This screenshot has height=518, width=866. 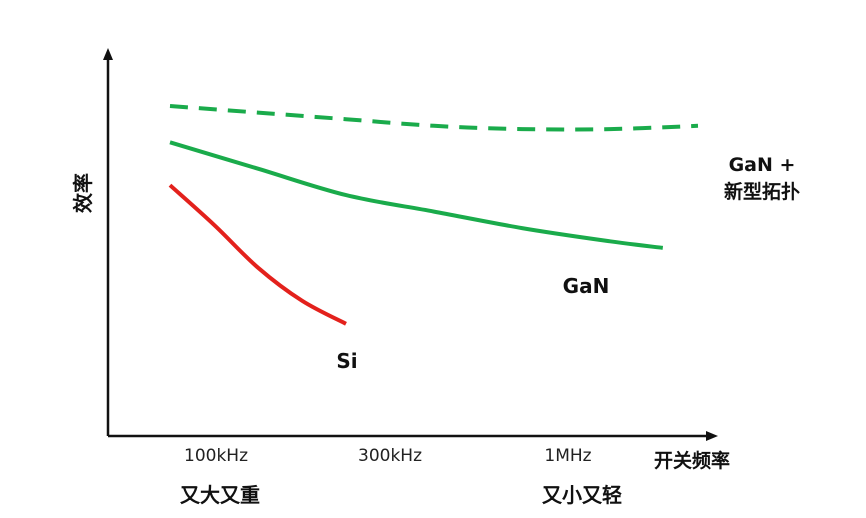 What do you see at coordinates (762, 165) in the screenshot?
I see `series-label-gan-topology-line1: GaN +` at bounding box center [762, 165].